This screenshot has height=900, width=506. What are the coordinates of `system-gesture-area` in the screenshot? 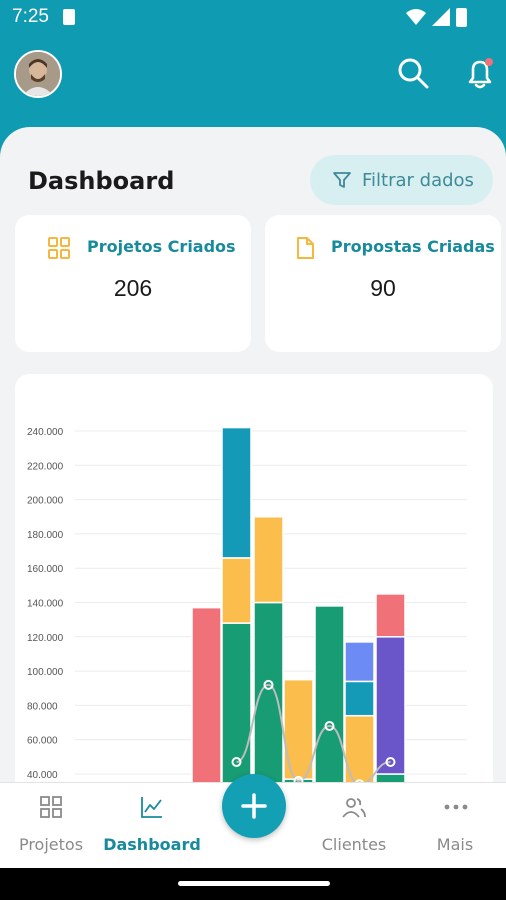 It's located at (253, 884).